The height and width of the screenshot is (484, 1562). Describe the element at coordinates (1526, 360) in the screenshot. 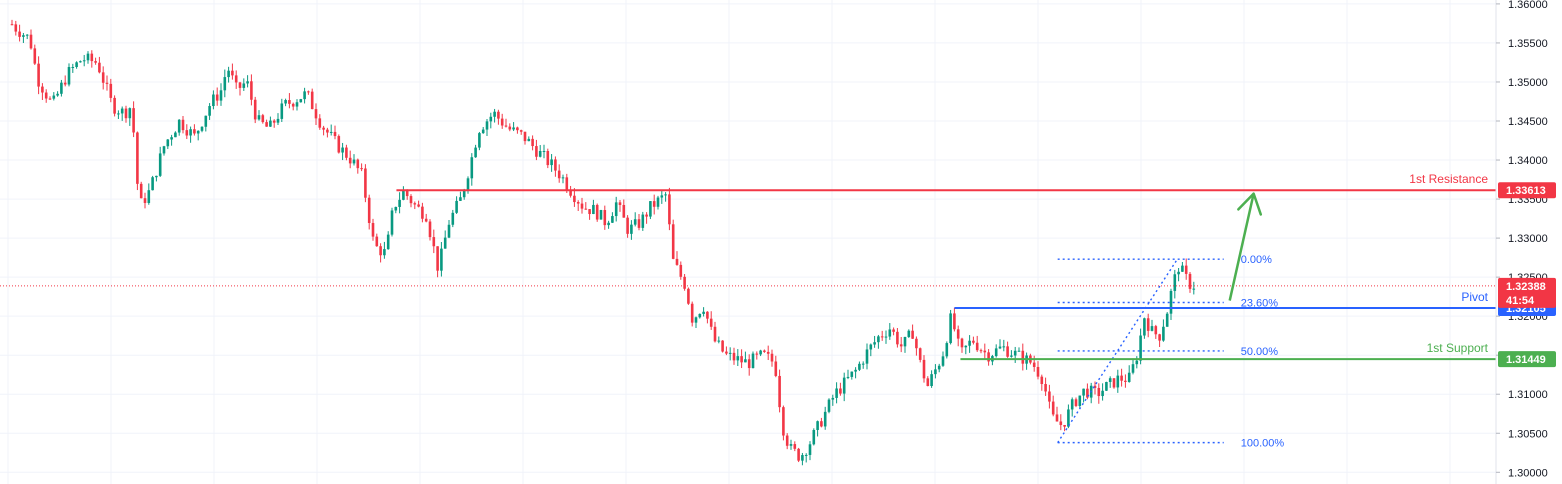

I see `level-price-tag-text: 1.31449` at that location.